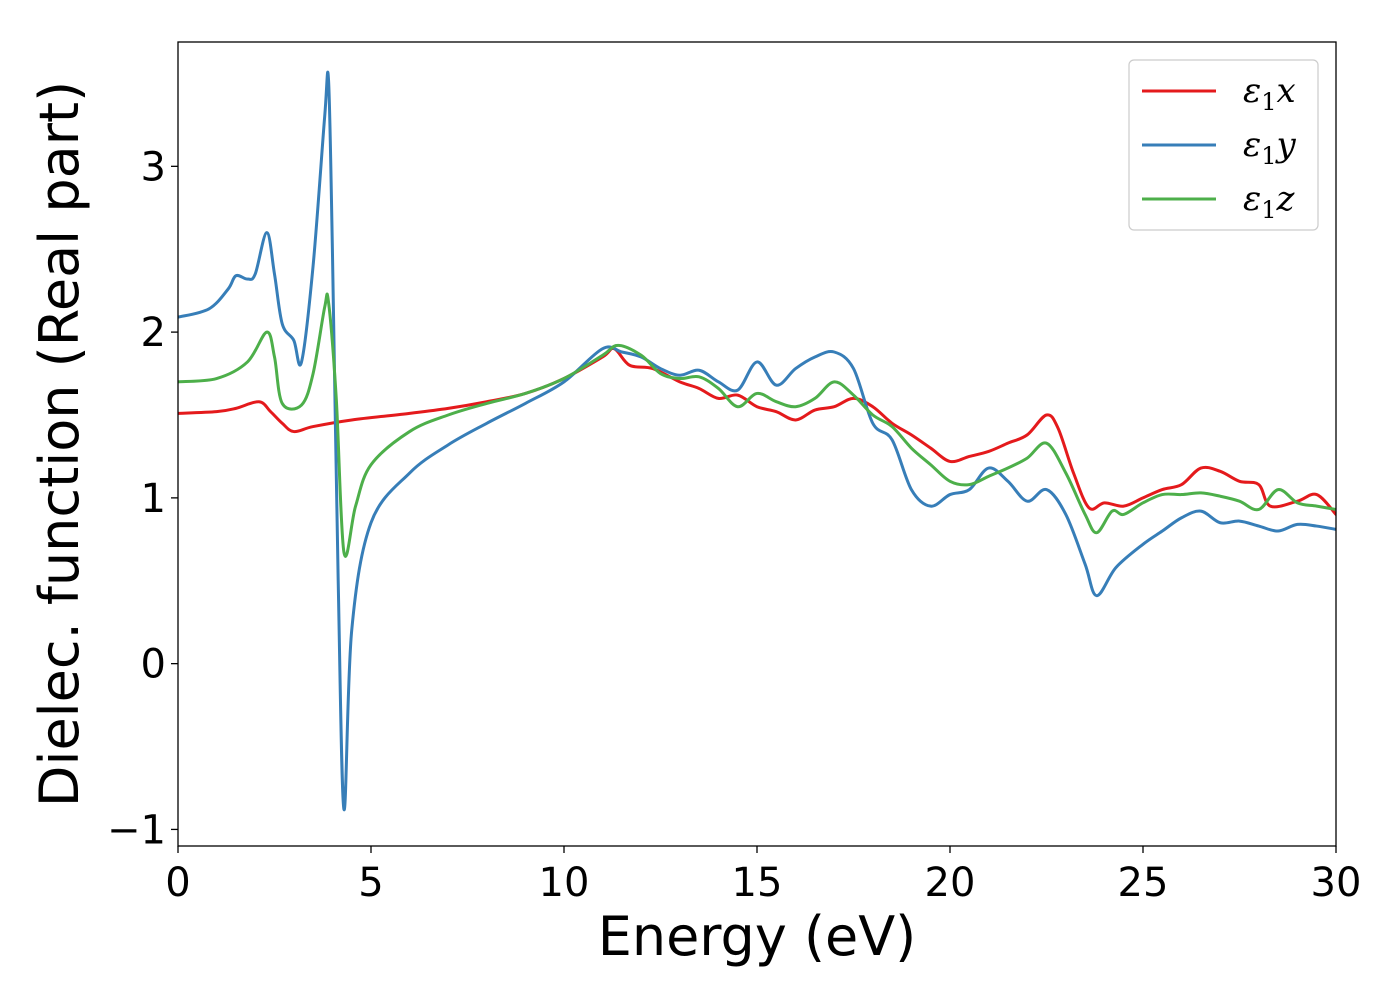 This screenshot has height=1000, width=1400. What do you see at coordinates (153, 499) in the screenshot?
I see `y-tick-label: 1` at bounding box center [153, 499].